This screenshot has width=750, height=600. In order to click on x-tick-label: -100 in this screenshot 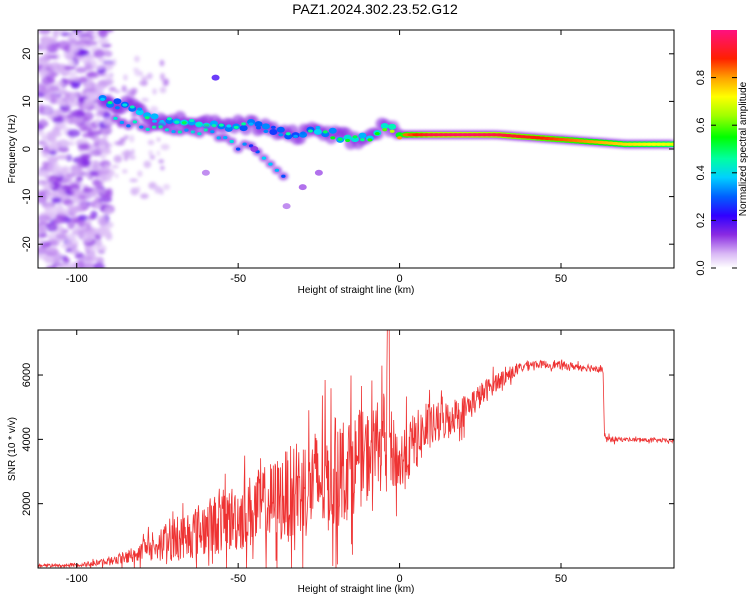, I will do `click(77, 279)`.